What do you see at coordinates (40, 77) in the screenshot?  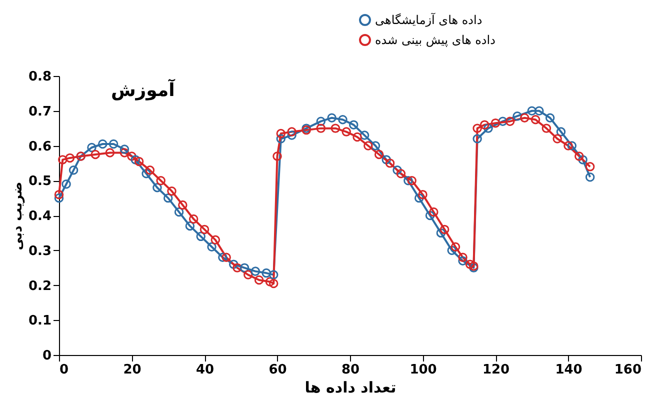 I see `y-tick-label: 0.8` at bounding box center [40, 77].